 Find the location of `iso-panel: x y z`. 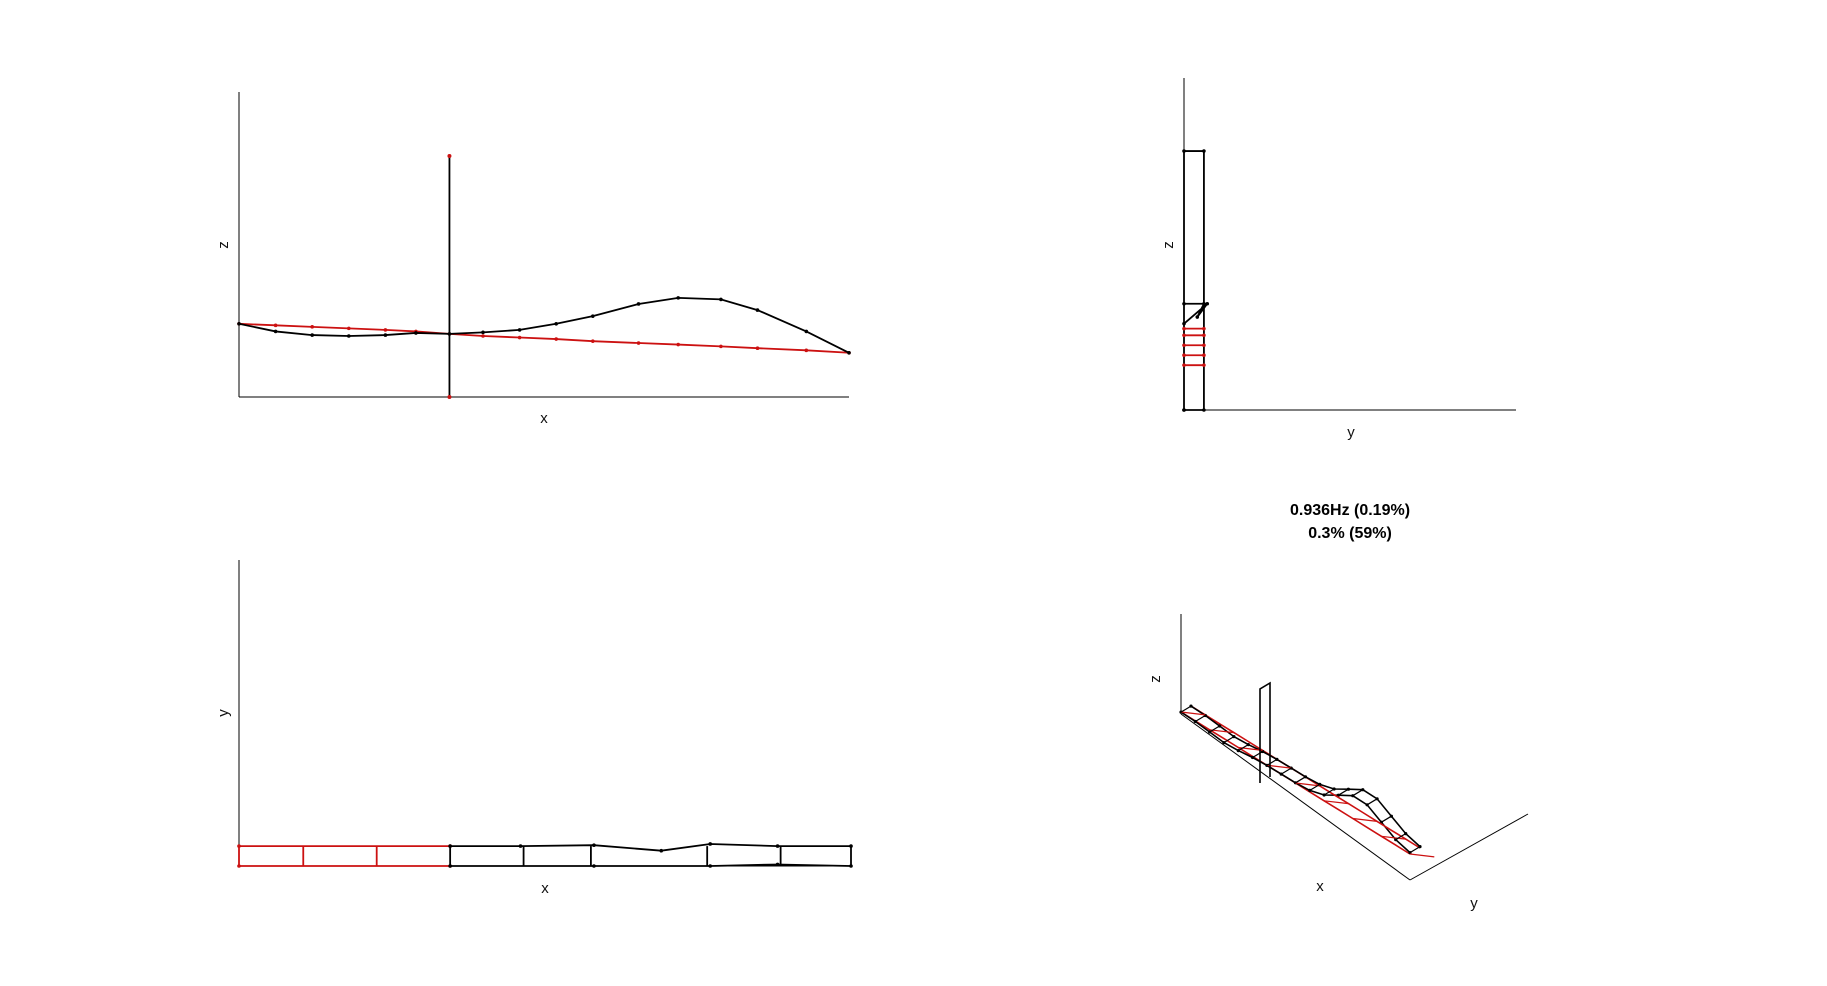

iso-panel: x y z is located at coordinates (1338, 763).